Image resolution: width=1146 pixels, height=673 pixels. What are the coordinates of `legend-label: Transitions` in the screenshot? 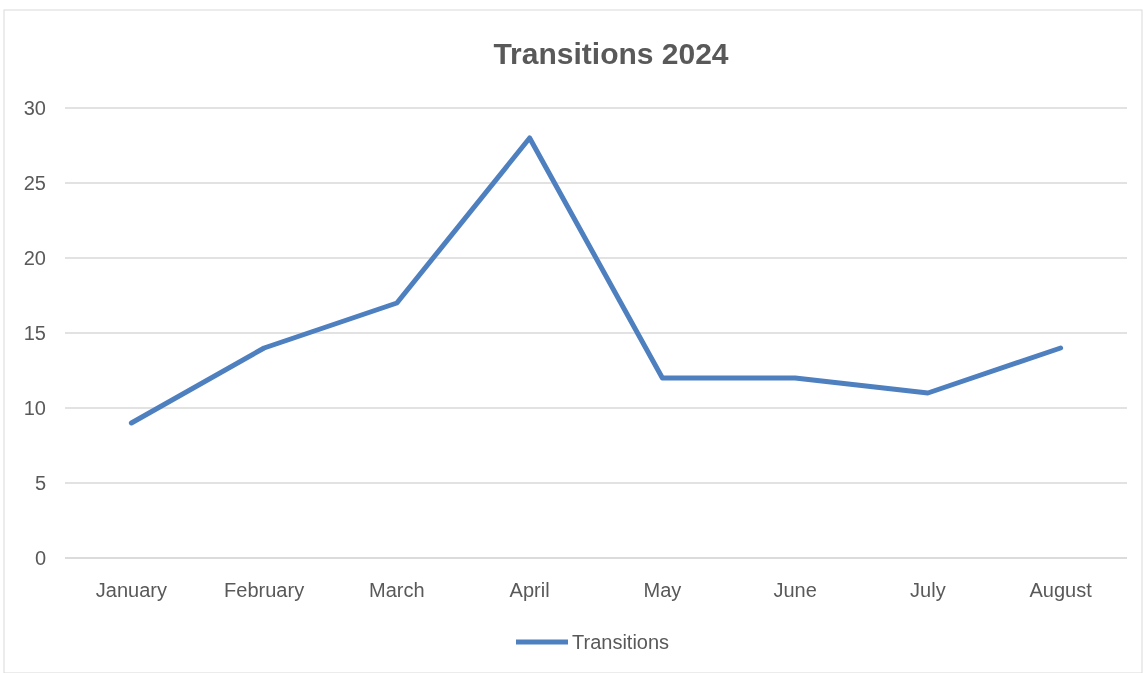 It's located at (621, 642).